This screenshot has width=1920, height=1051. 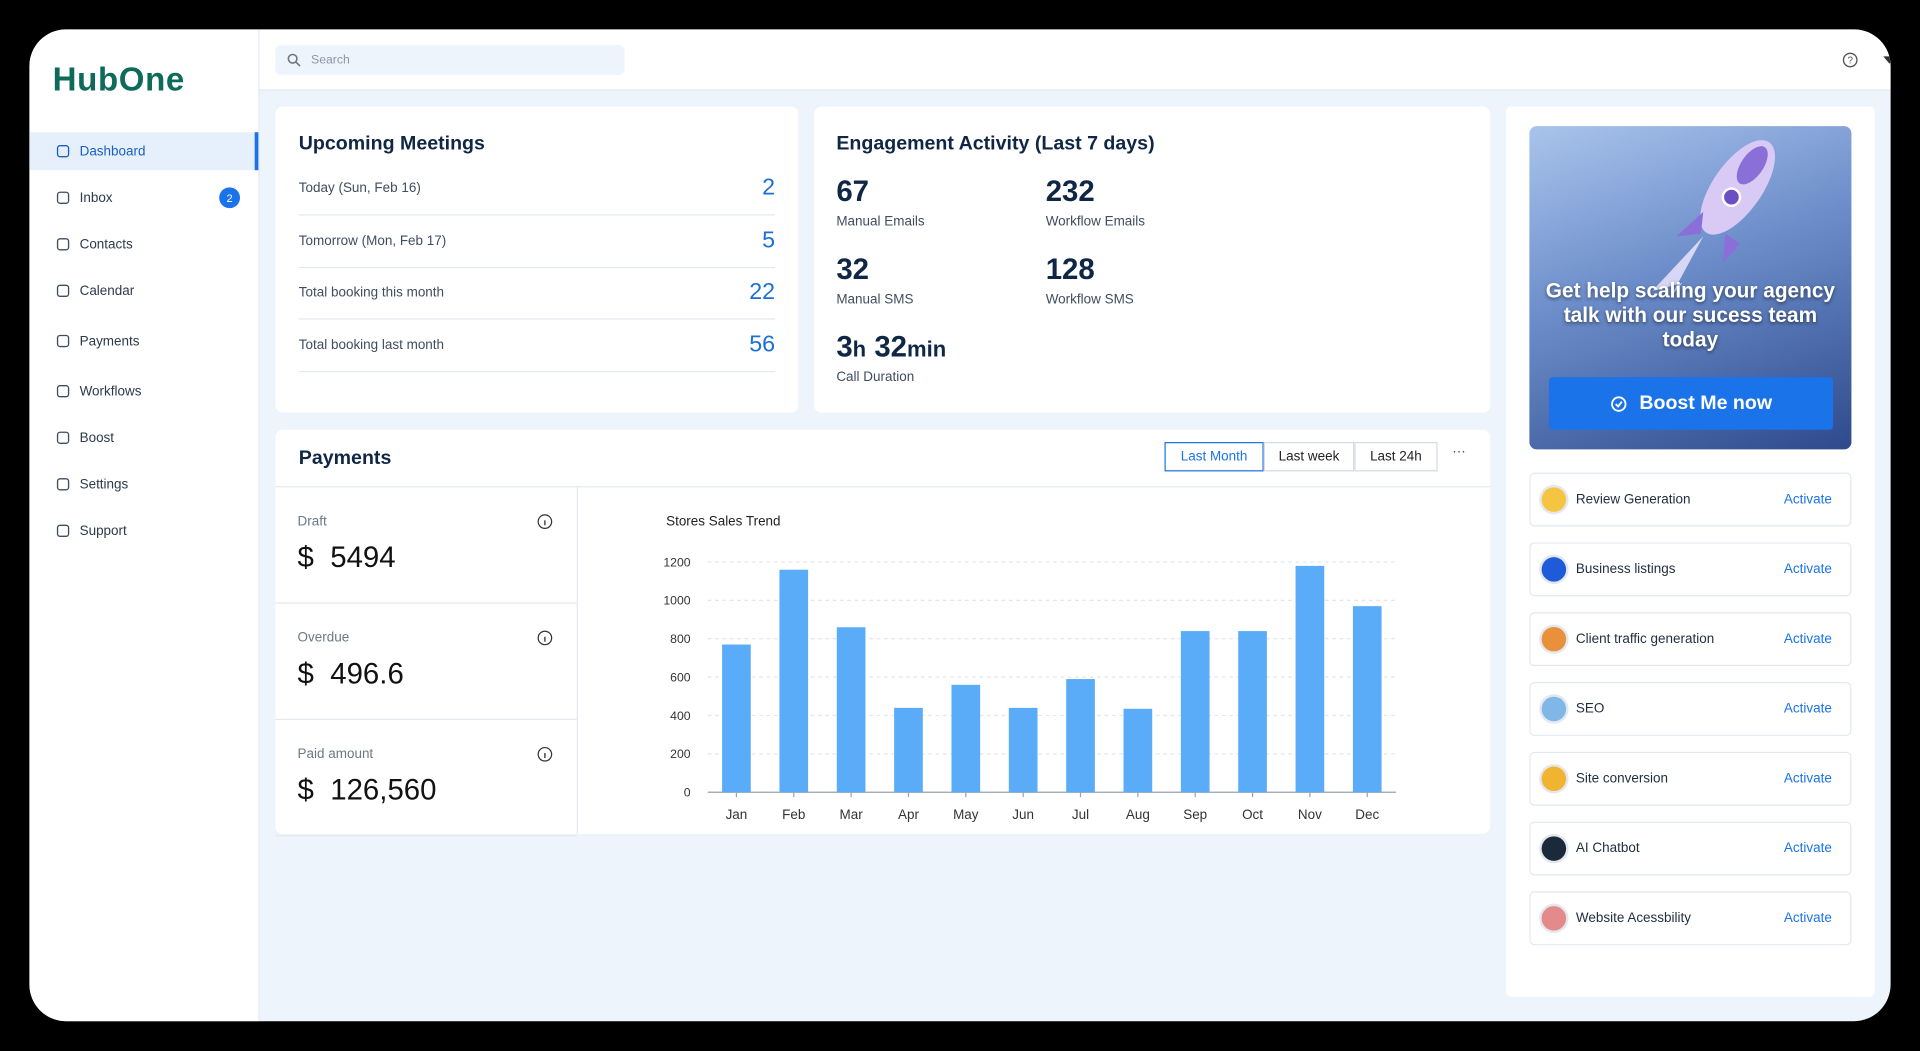 I want to click on dropdown-caret, so click(x=1887, y=60).